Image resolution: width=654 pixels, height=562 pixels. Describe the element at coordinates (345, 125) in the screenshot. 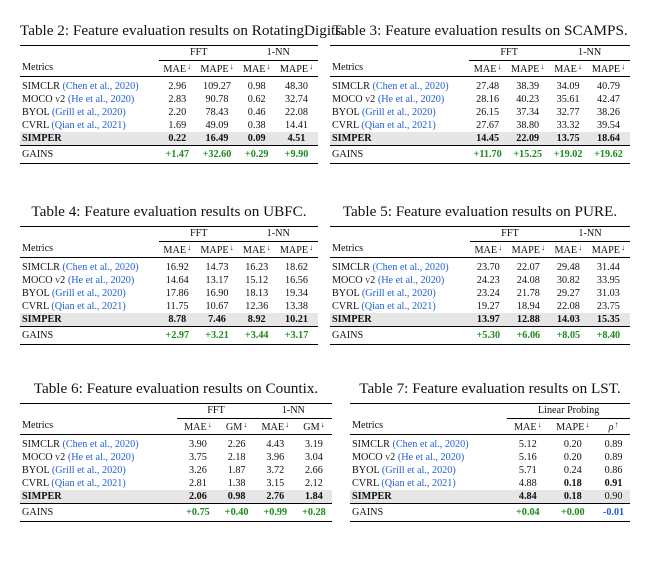

I see `cell-text: CVRL` at that location.